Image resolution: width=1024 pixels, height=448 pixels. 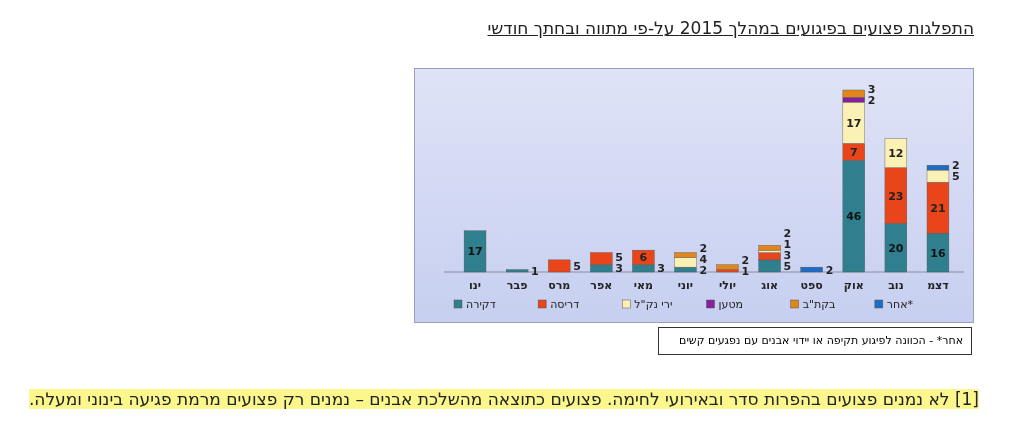 What do you see at coordinates (811, 285) in the screenshot?
I see `x-tick-label: ספט` at bounding box center [811, 285].